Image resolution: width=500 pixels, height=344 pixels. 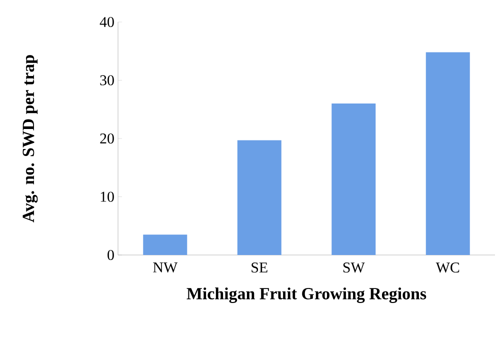 I want to click on x-tick-label: SW, so click(x=354, y=267).